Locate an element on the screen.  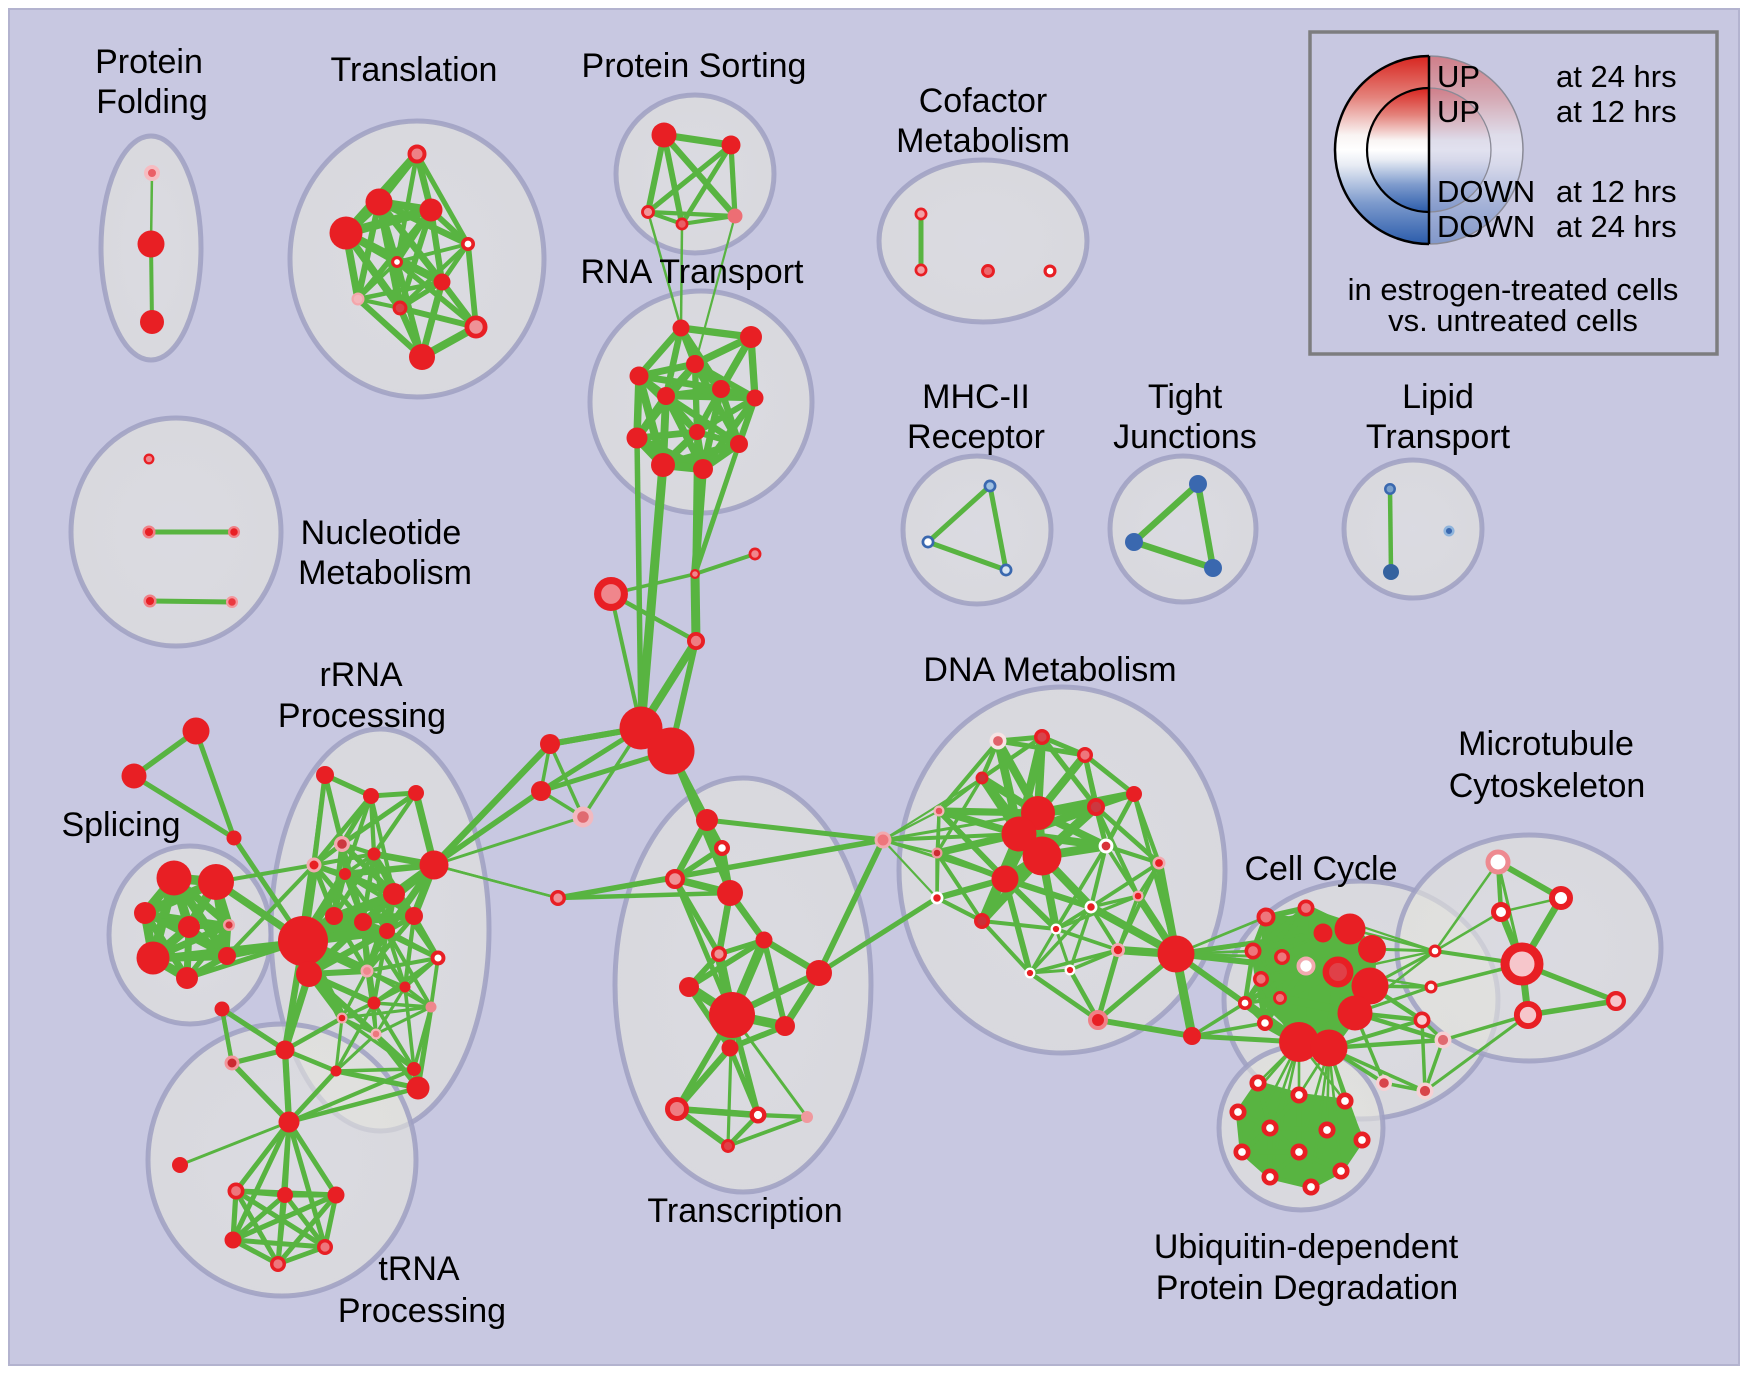
svg-text: Nucleotide is located at coordinates (381, 533).